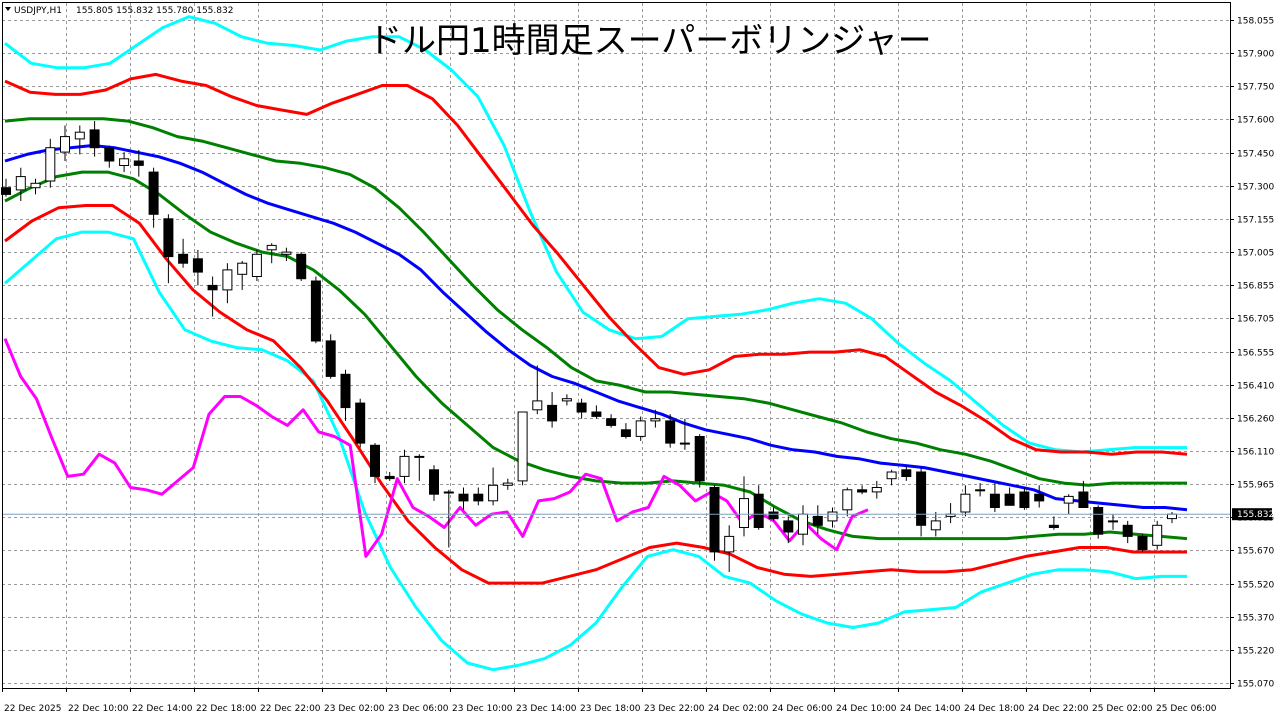 The image size is (1277, 718). Describe the element at coordinates (650, 41) in the screenshot. I see `chart-title: ドル円1時間足スーパーボリンジャー` at that location.